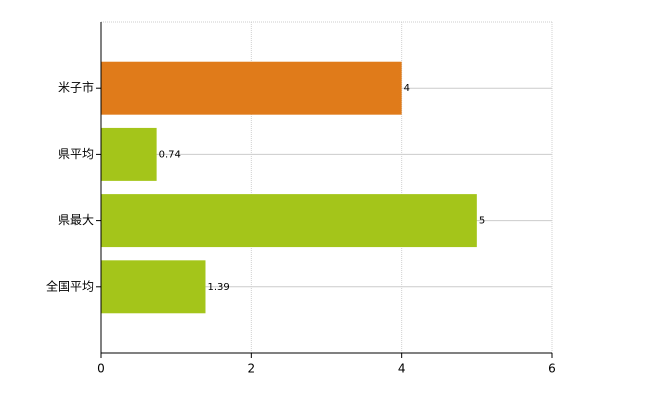  I want to click on x-tick-label: 2, so click(252, 369).